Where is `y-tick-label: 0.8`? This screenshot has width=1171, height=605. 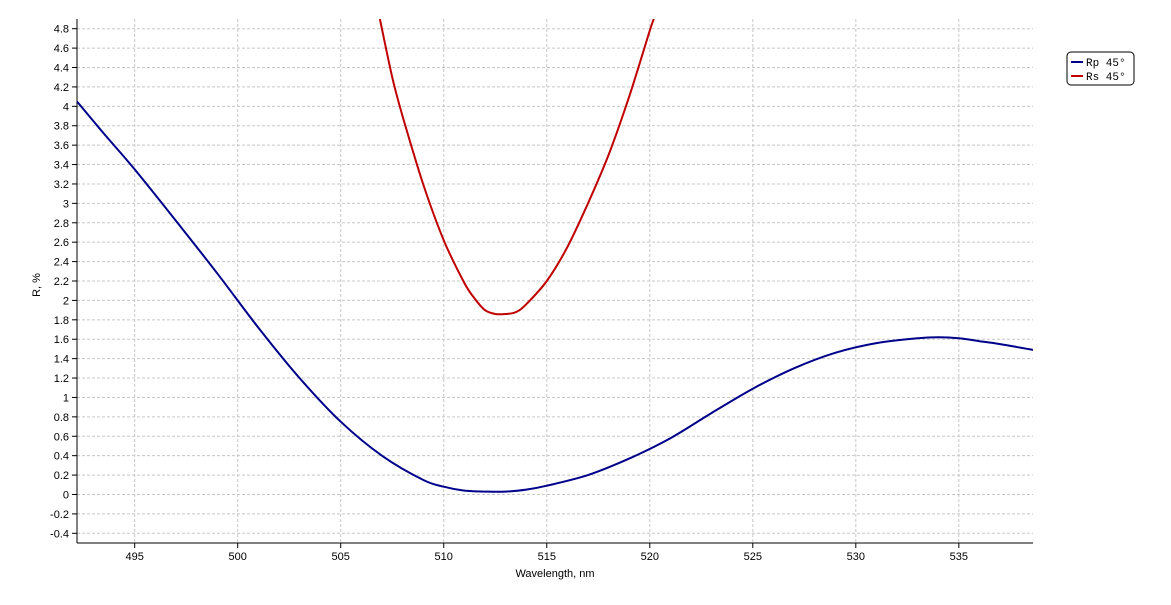 y-tick-label: 0.8 is located at coordinates (61, 418).